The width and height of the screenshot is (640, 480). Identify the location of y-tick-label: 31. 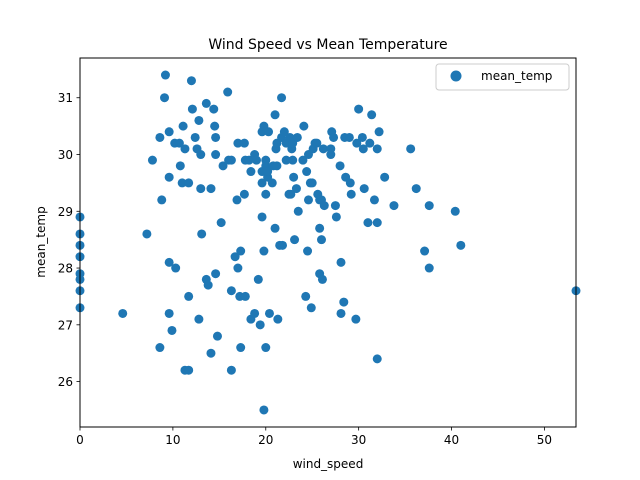
(65, 98).